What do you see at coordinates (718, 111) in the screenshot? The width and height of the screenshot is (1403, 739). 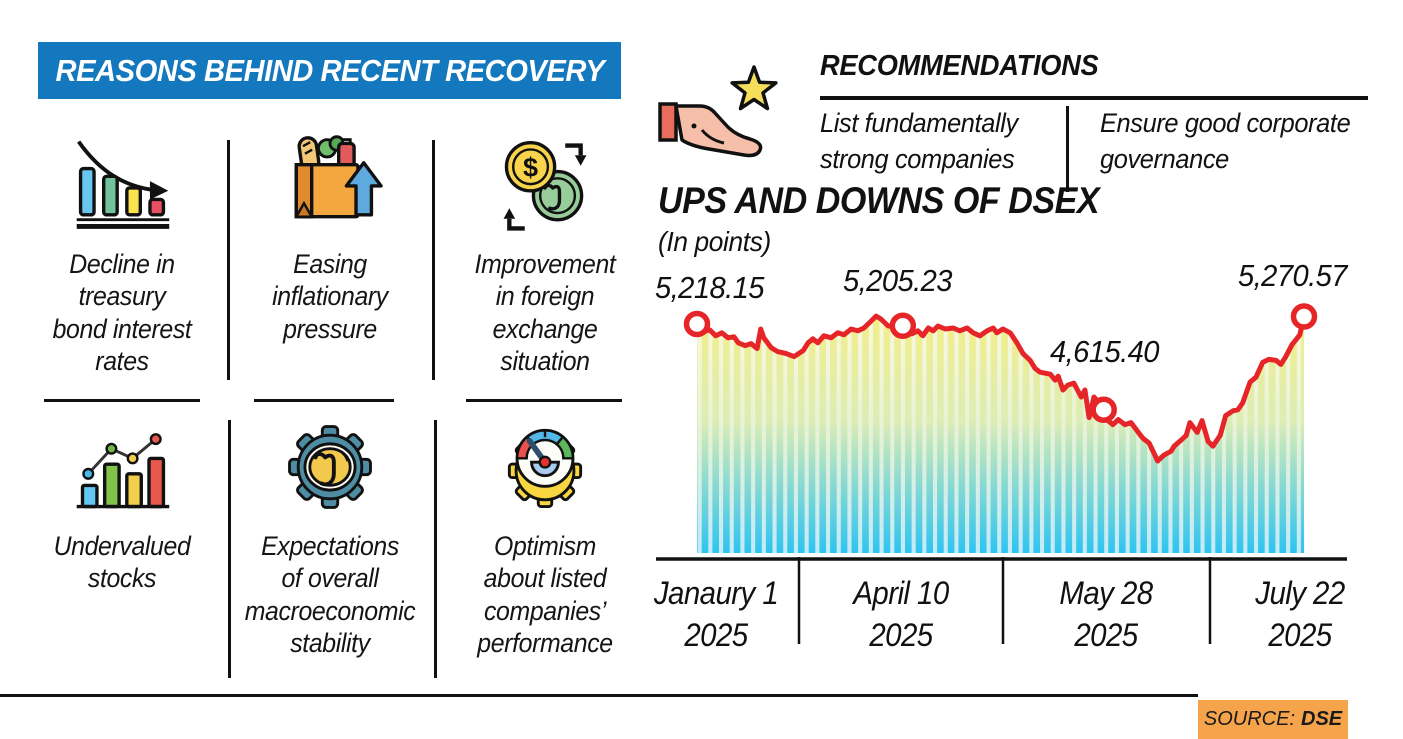 I see `hand-with-star-icon` at bounding box center [718, 111].